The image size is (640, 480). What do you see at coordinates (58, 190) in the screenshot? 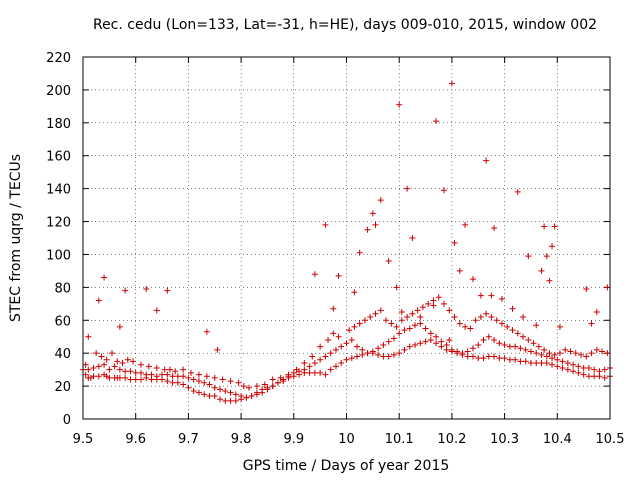
I see `y-tick-label: 140` at bounding box center [58, 190].